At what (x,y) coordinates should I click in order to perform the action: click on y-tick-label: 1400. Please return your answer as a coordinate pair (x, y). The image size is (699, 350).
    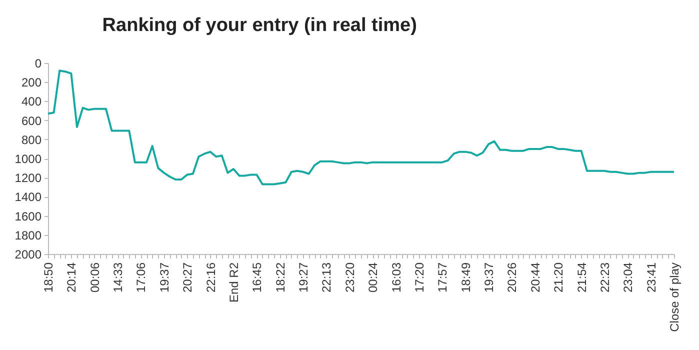
    Looking at the image, I should click on (28, 197).